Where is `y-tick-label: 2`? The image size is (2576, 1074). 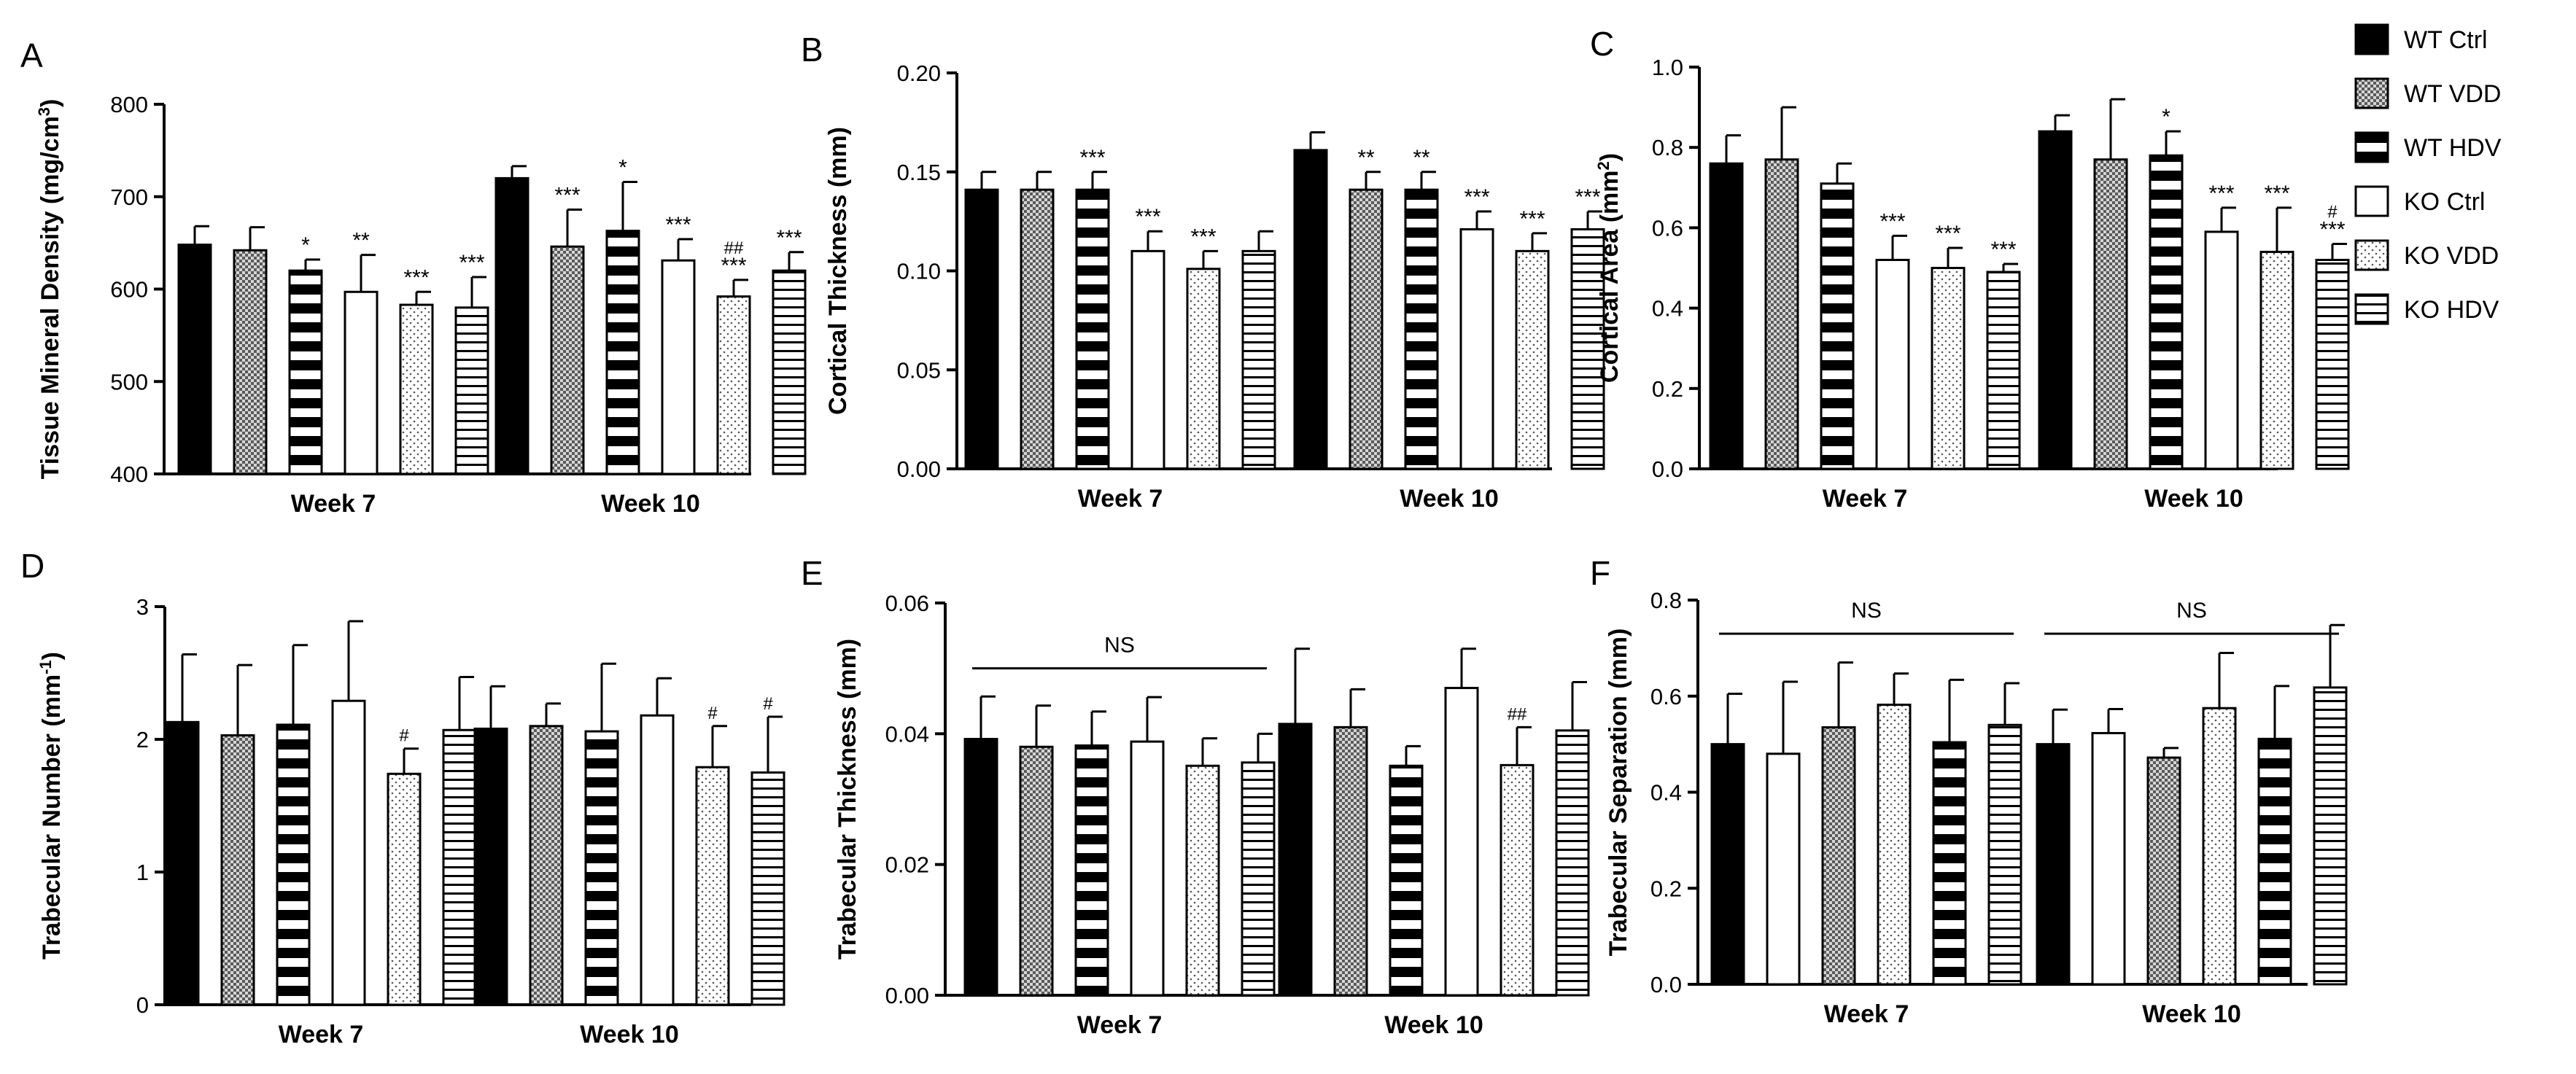
y-tick-label: 2 is located at coordinates (142, 739).